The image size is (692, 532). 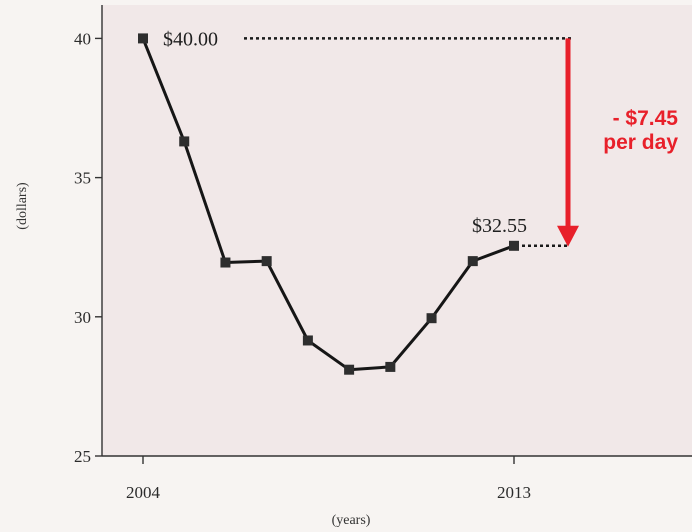 I want to click on y-axis-ticks: 25 30 35 40, so click(x=88, y=247).